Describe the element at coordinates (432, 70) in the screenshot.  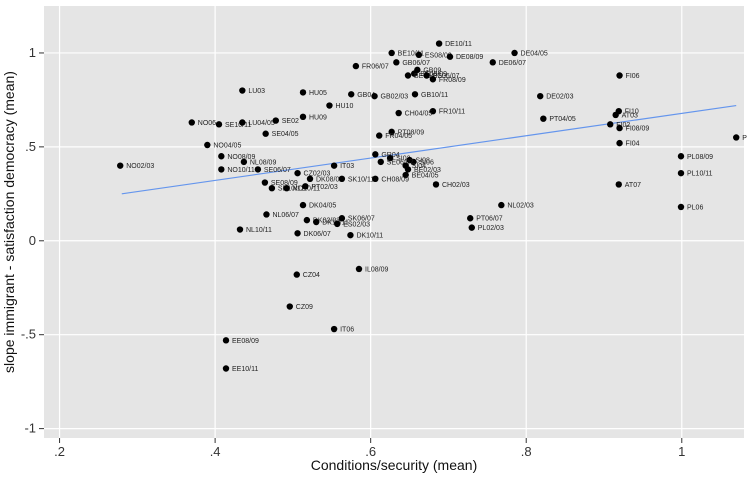
I see `point-label: GB09` at that location.